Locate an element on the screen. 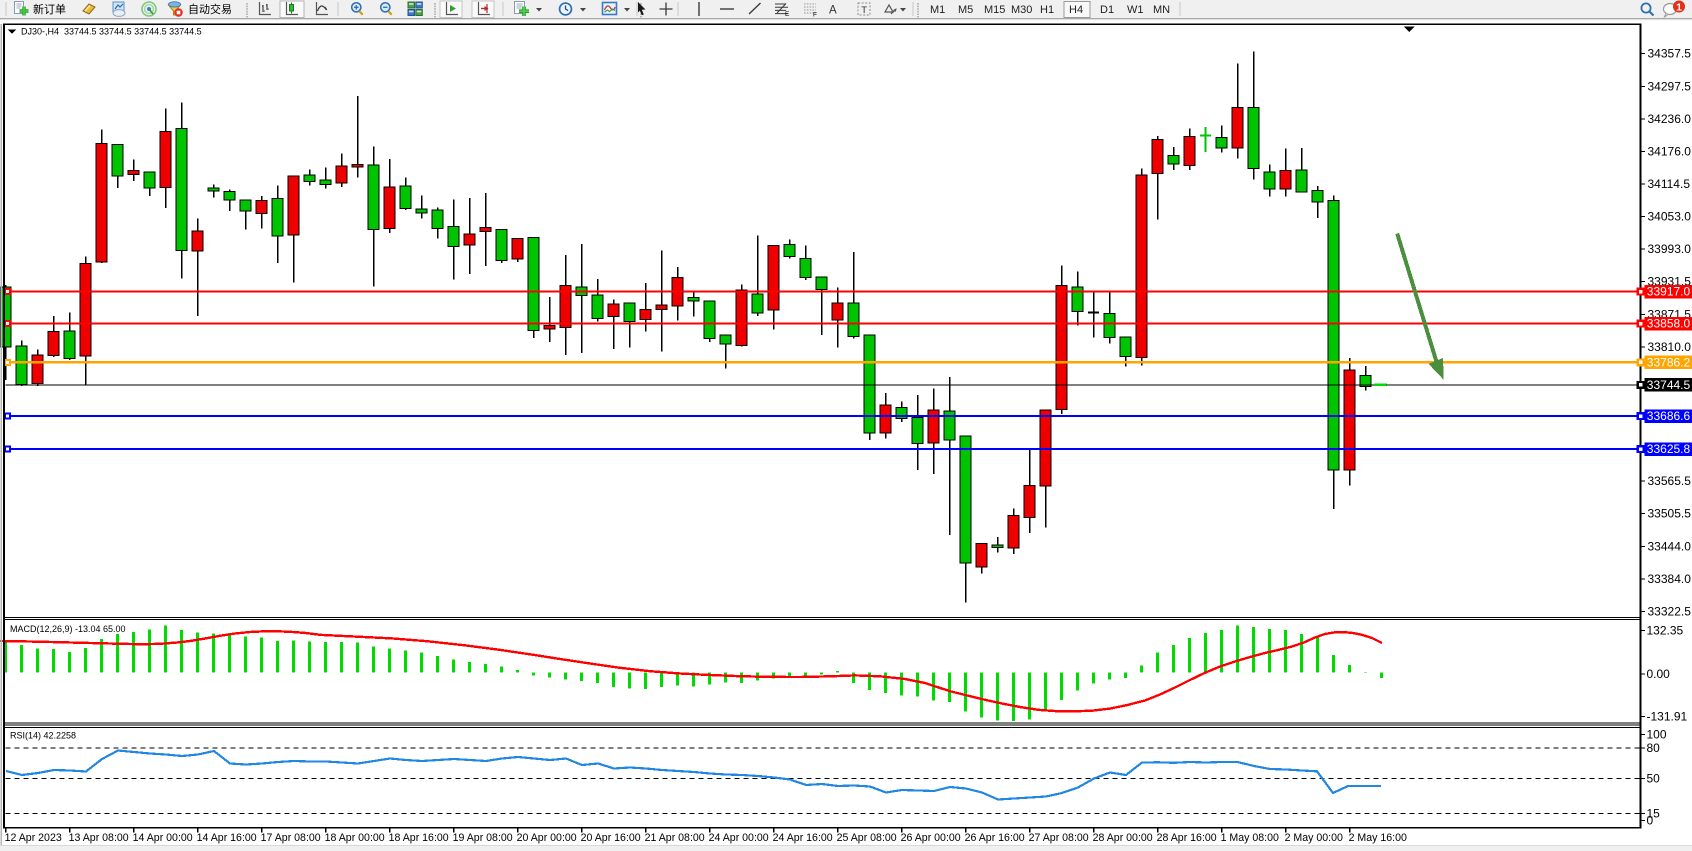  svg-text: 33322.5 is located at coordinates (1670, 612).